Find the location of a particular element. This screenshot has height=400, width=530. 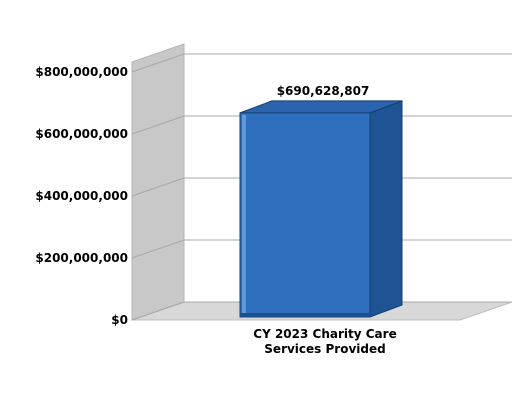

category-label: CY 2023 Charity Care is located at coordinates (324, 334).